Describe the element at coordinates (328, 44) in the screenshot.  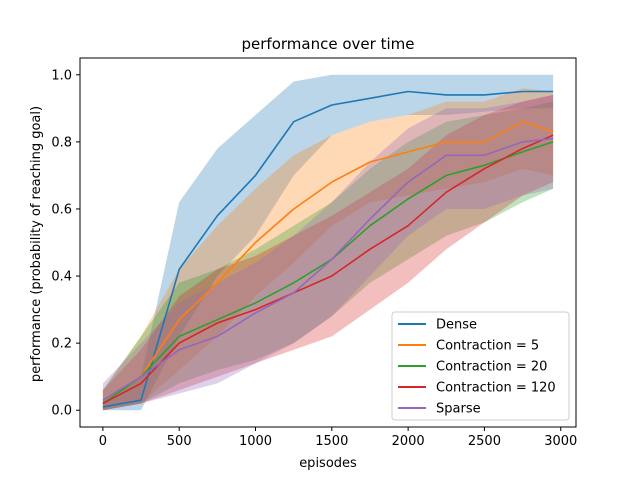
I see `chart-title: performance over time` at that location.